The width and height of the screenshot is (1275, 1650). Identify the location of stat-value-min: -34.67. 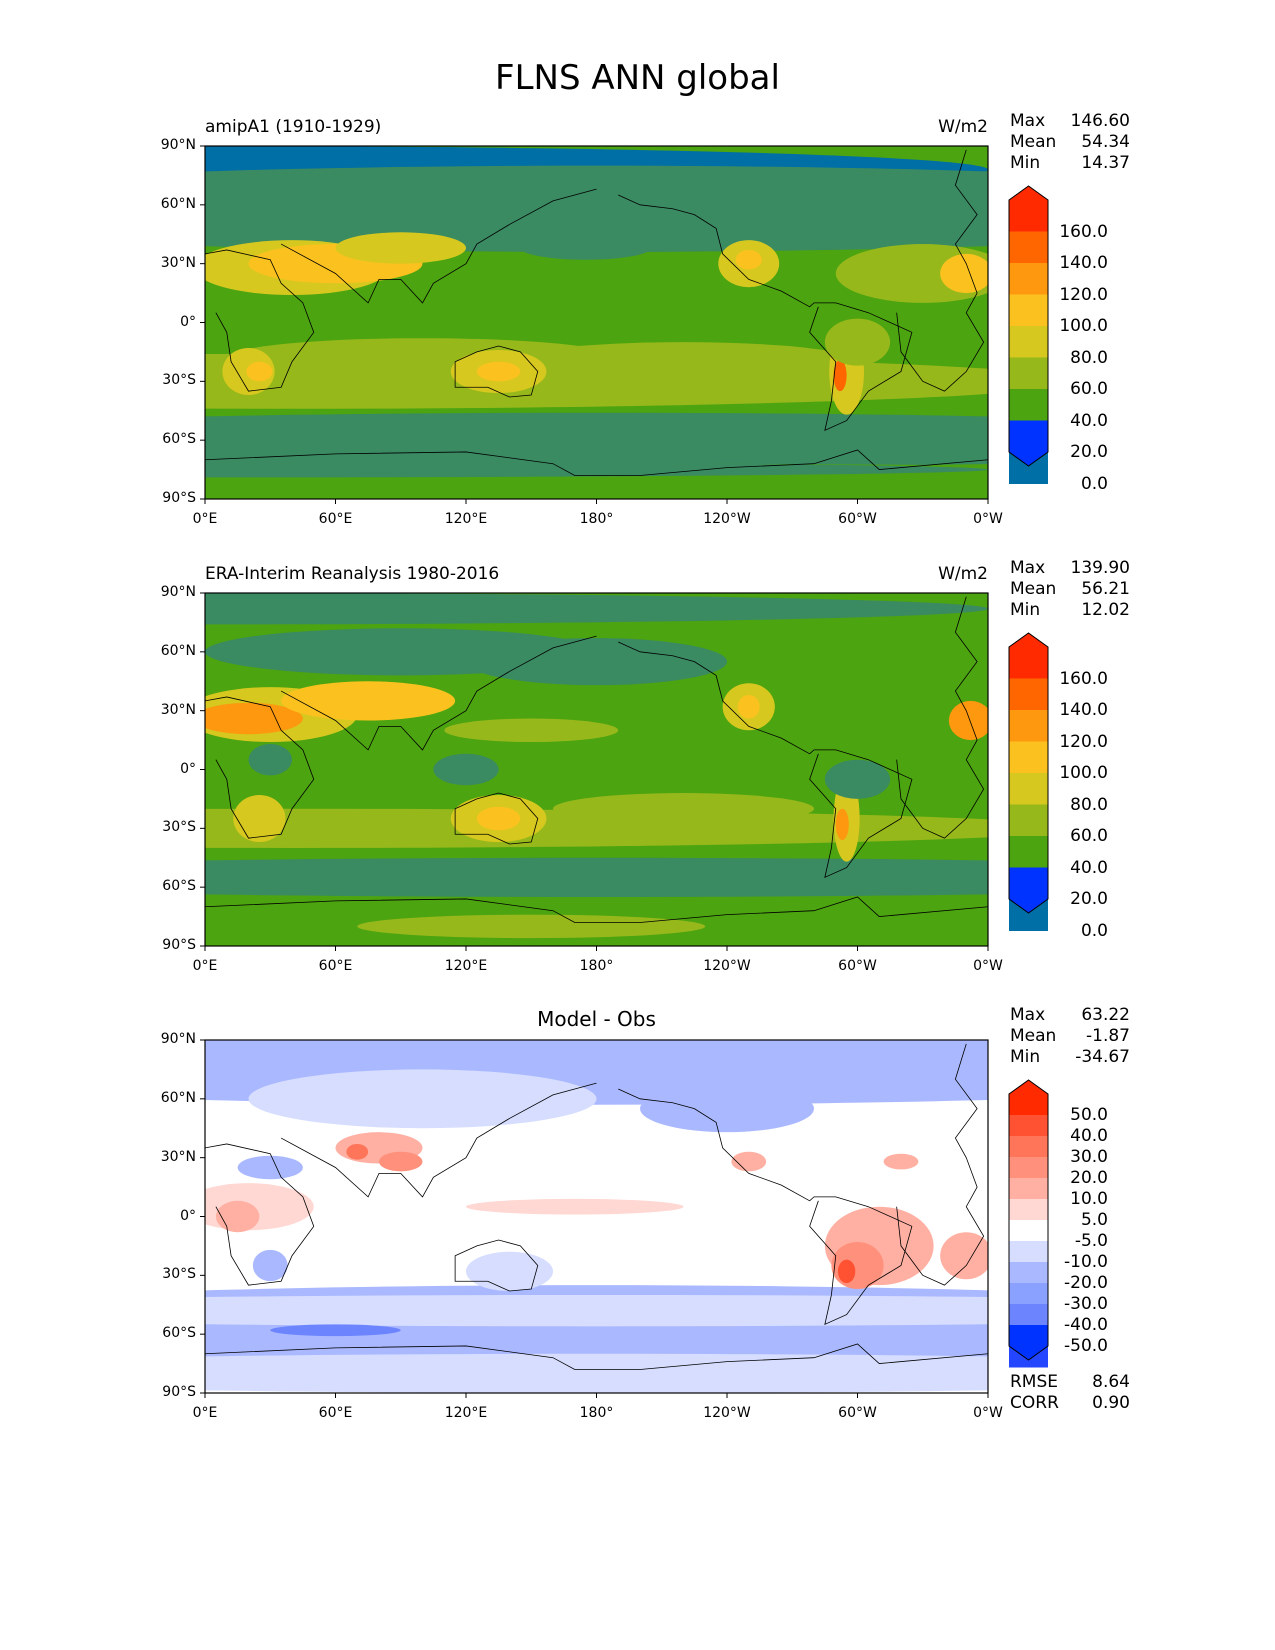
(1102, 1057).